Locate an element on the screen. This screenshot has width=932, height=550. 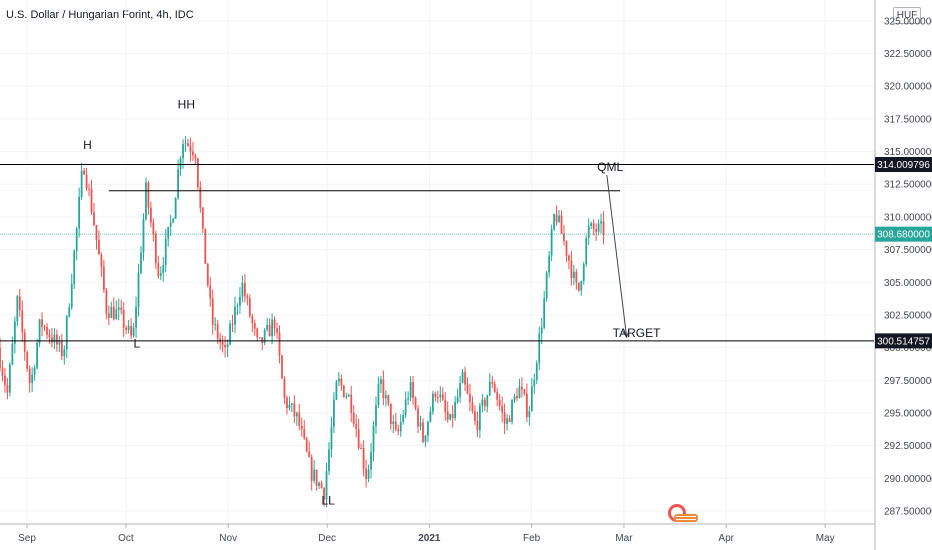
last-price-label-bg is located at coordinates (903, 234).